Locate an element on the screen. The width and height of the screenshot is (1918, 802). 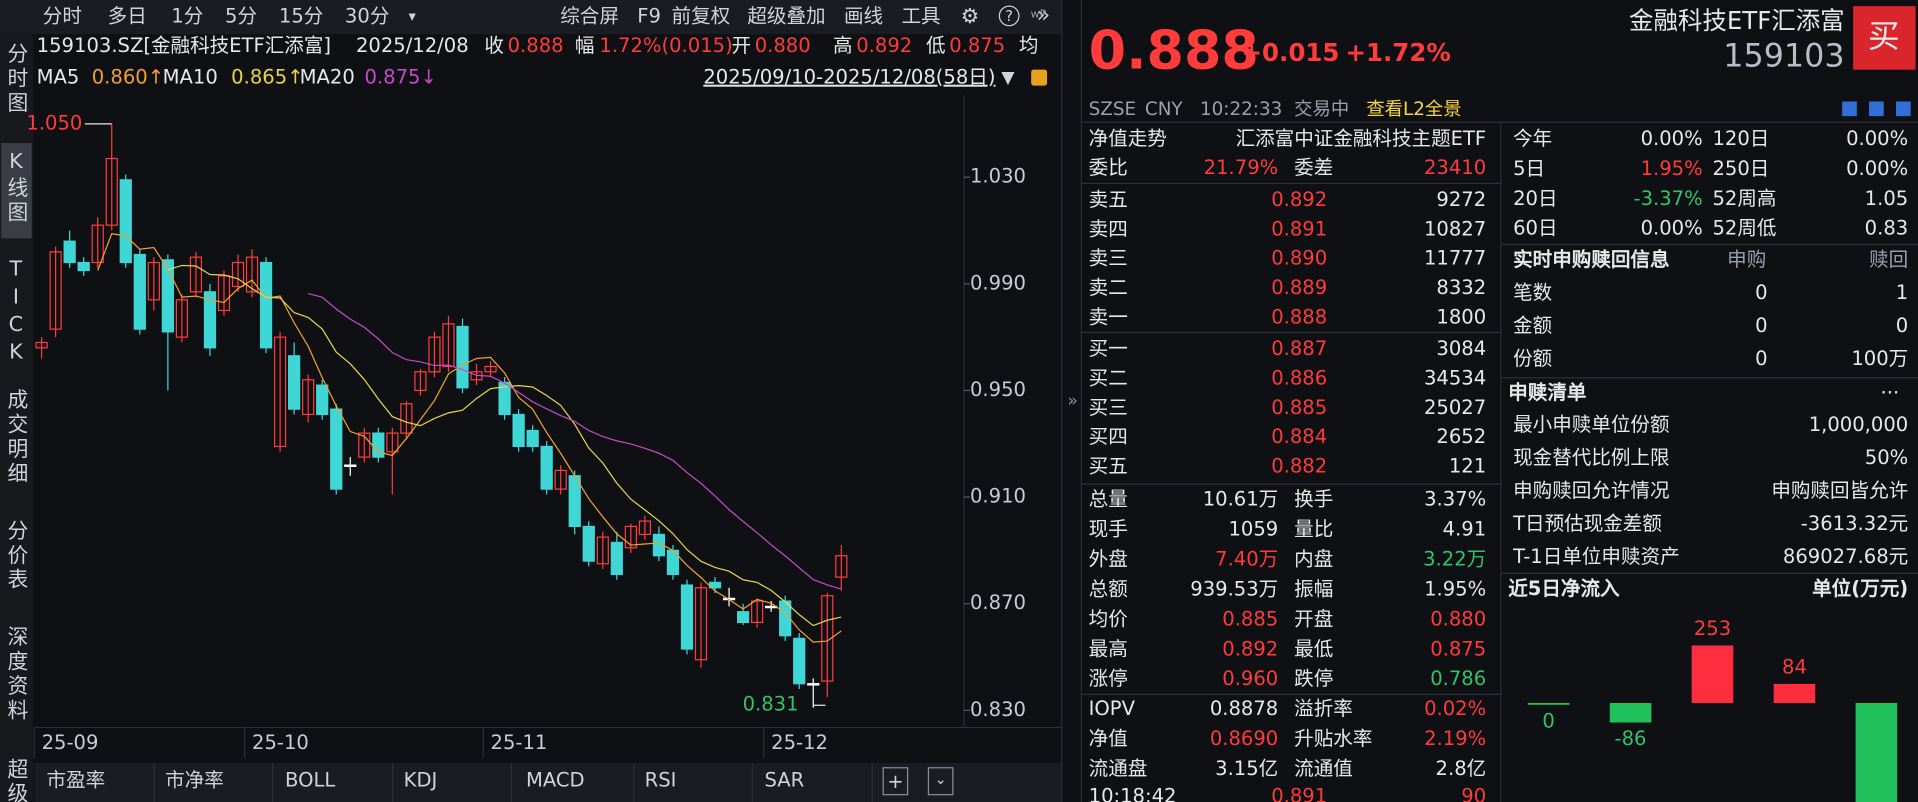
period-tab: 多日 is located at coordinates (127, 16).